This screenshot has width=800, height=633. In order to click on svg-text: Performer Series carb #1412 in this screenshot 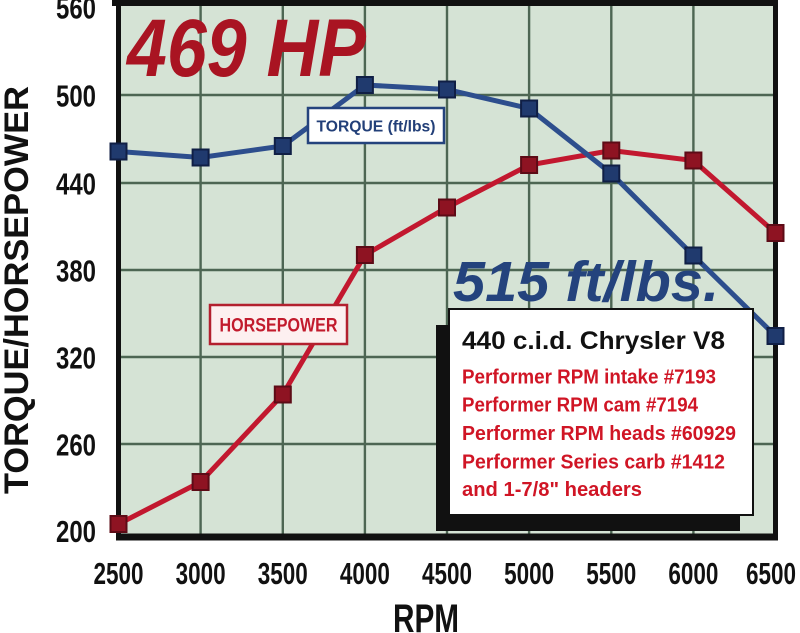, I will do `click(593, 463)`.